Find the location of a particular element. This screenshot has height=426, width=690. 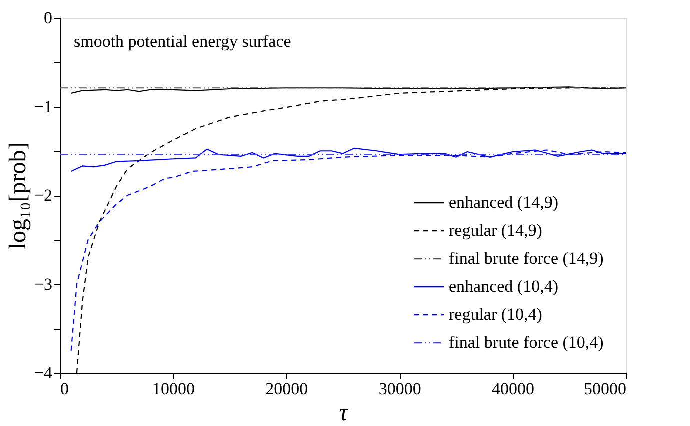

y-tick-label: −2 is located at coordinates (43, 195).